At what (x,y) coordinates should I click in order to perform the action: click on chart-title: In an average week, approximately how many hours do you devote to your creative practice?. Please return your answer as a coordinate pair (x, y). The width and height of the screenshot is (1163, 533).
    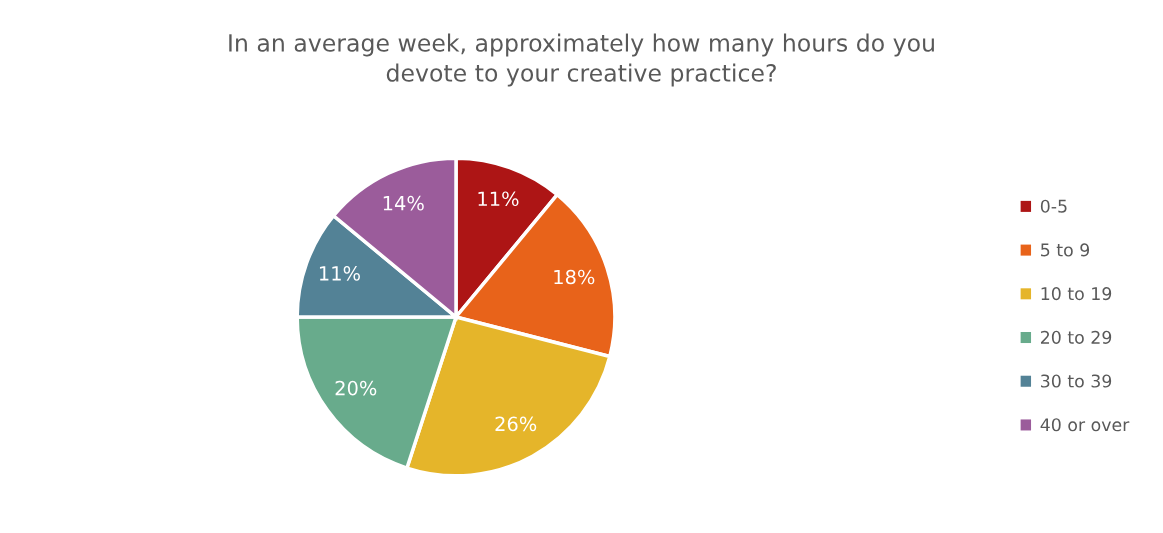
    Looking at the image, I should click on (581, 60).